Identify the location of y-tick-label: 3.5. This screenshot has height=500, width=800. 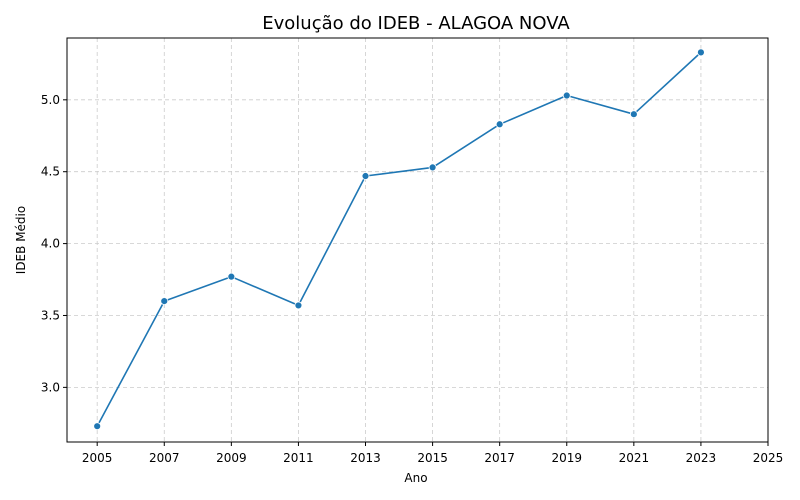
(50, 315).